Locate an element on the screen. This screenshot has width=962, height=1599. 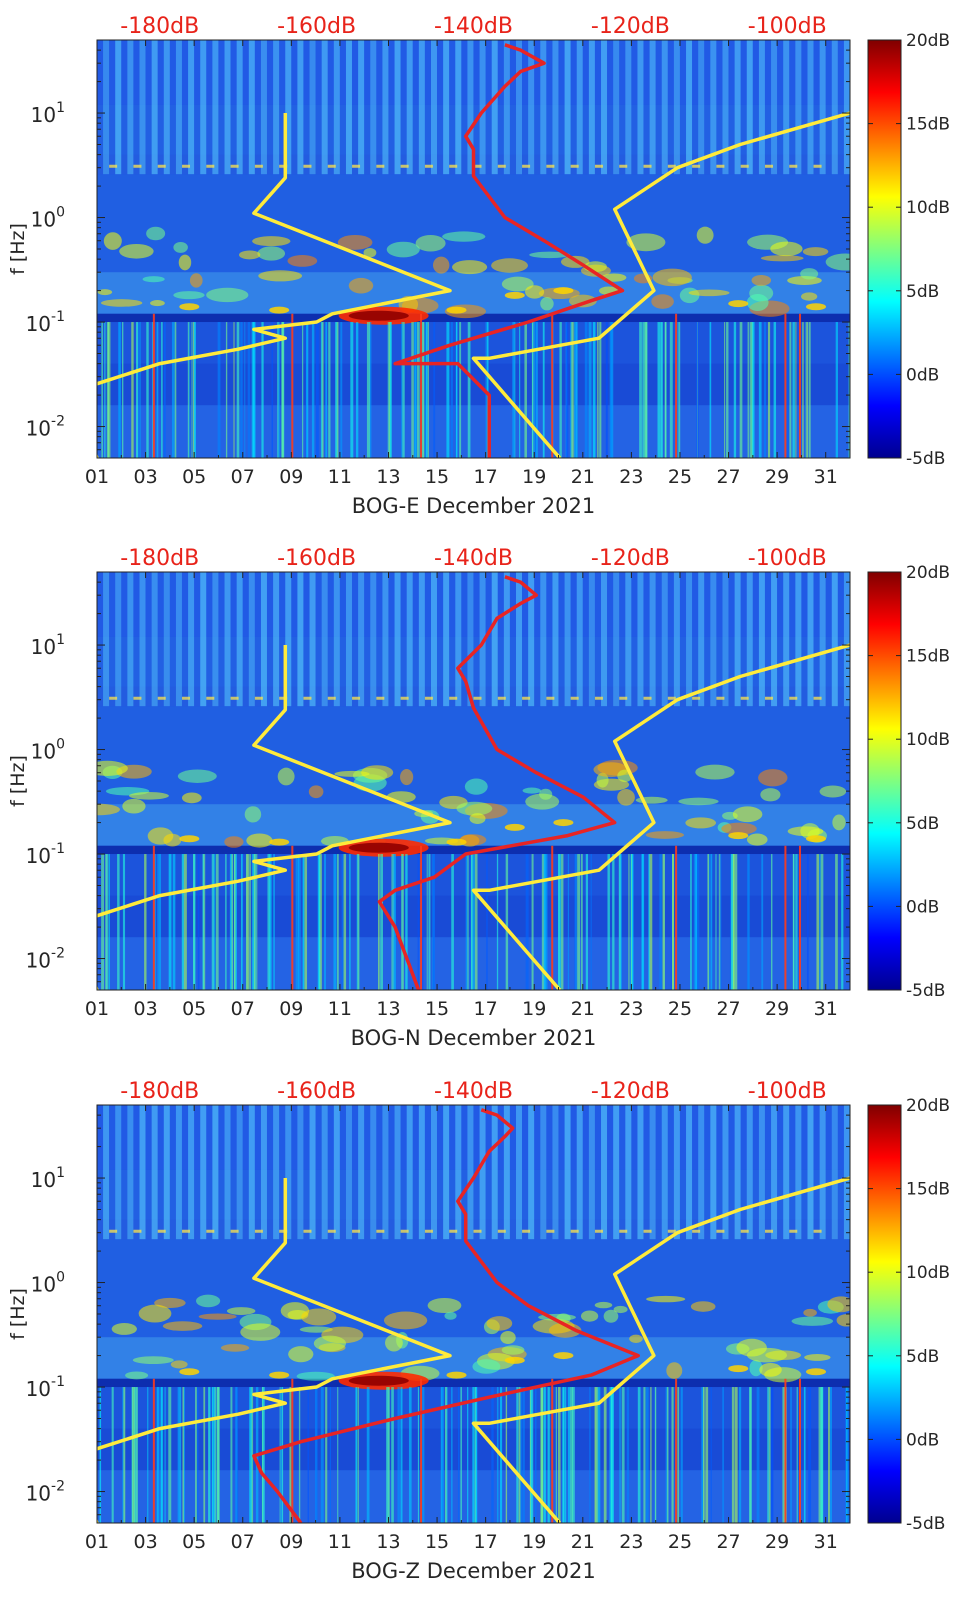
colorbar-tick-label: 20dB is located at coordinates (928, 1106).